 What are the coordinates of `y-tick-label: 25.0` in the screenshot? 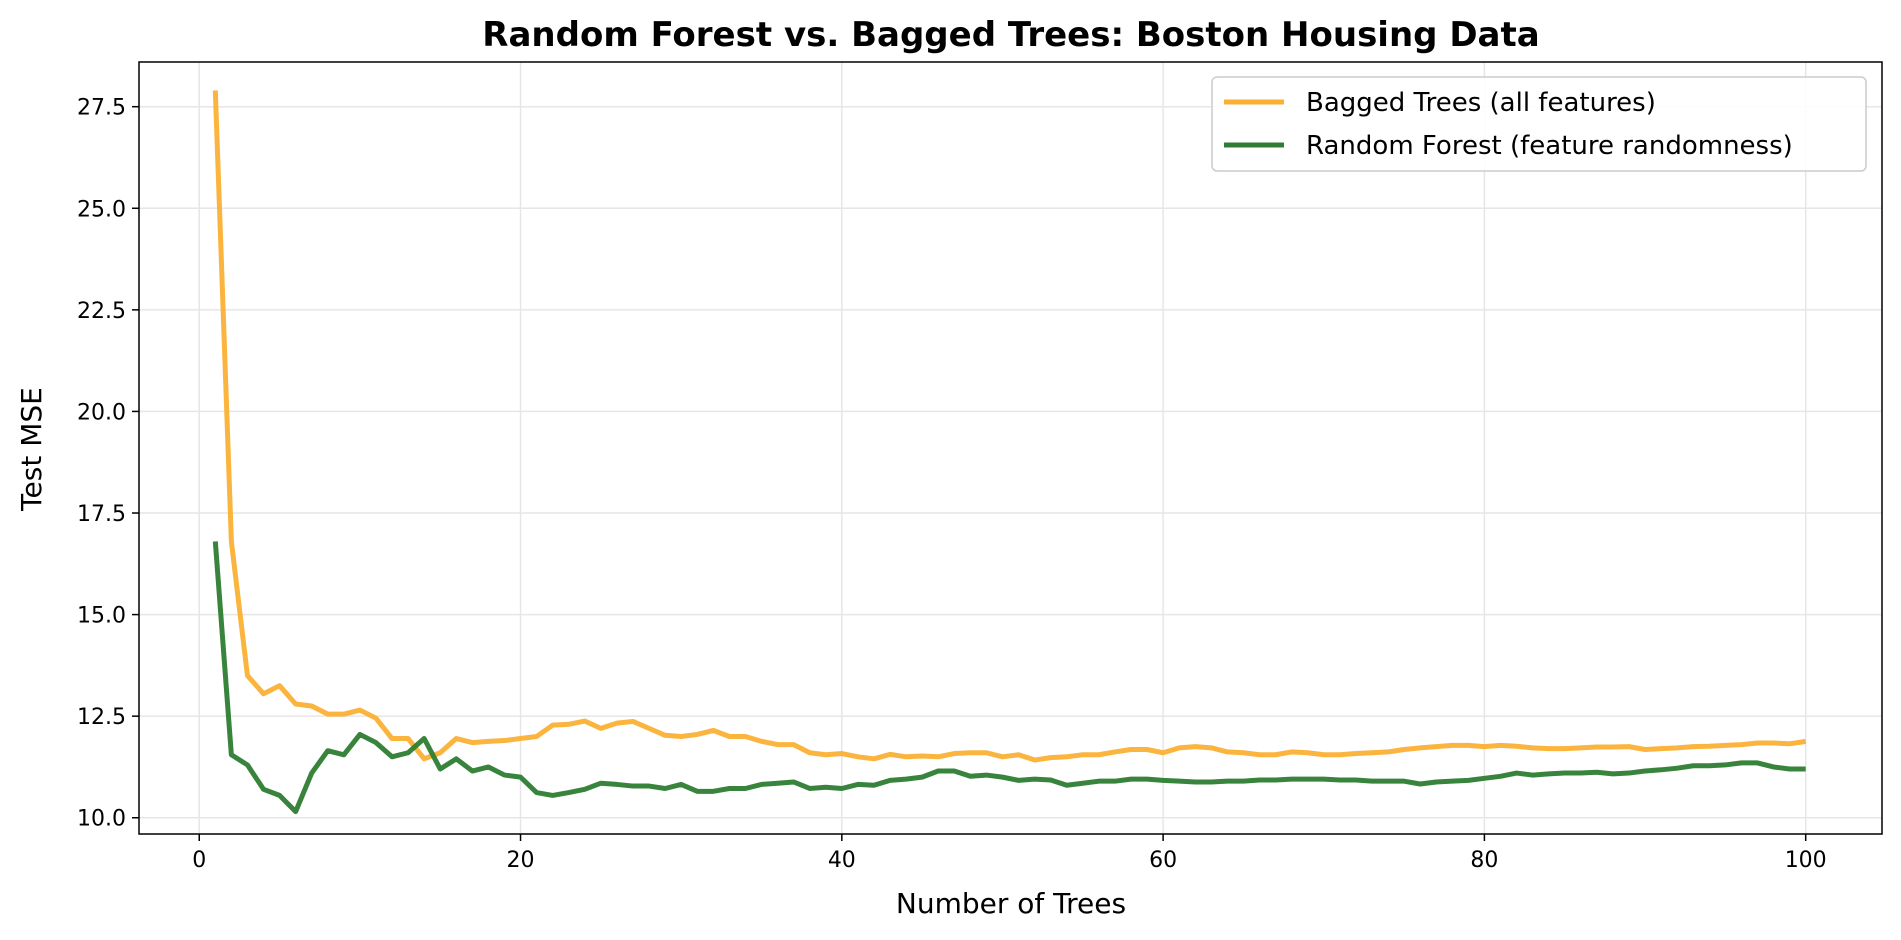 It's located at (101, 209).